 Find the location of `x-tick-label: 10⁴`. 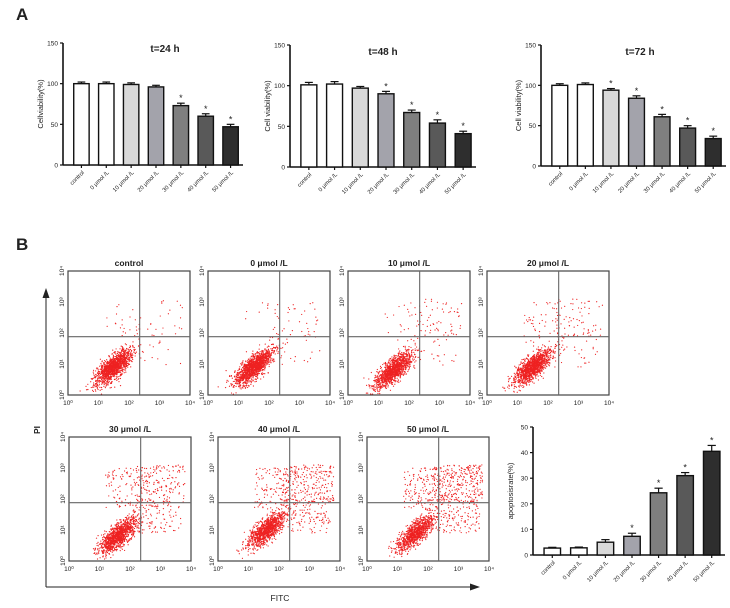

x-tick-label: 10⁴ is located at coordinates (330, 403).